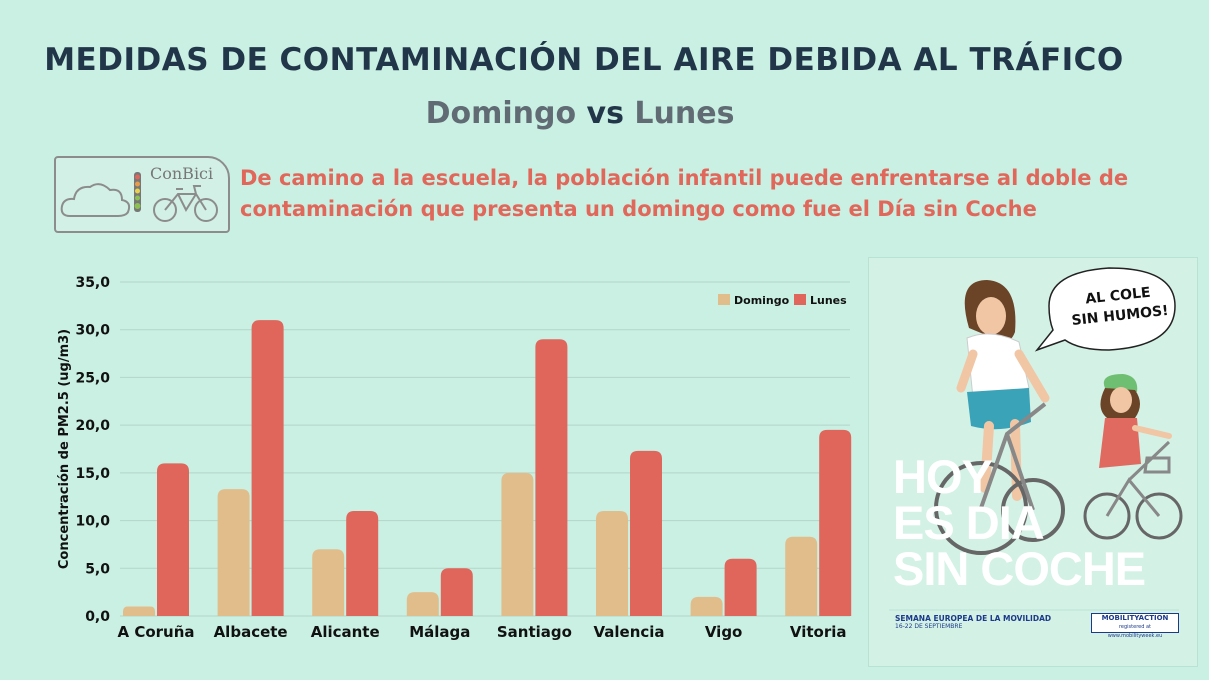  Describe the element at coordinates (92, 474) in the screenshot. I see `y-tick-label: 15,0` at that location.